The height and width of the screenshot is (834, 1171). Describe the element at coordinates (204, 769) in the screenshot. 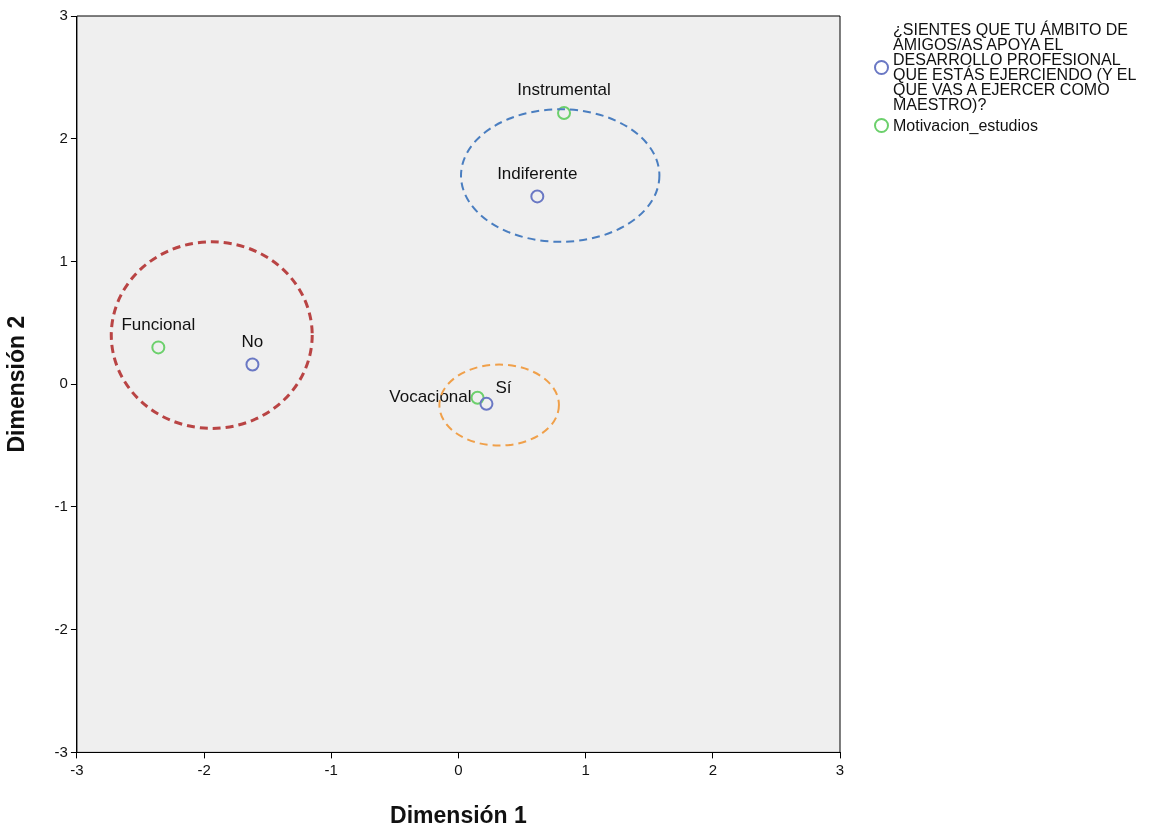

I see `x-tick-label: -2` at that location.